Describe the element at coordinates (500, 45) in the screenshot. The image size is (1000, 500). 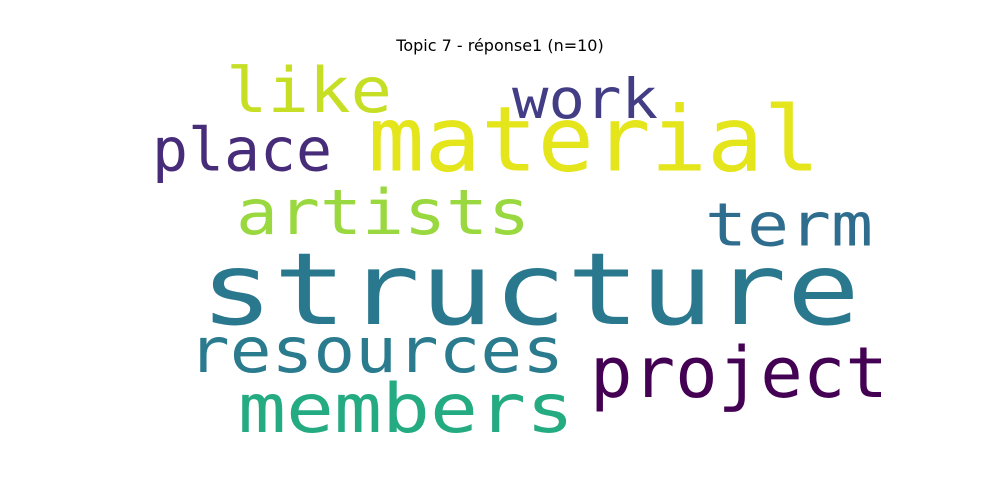
I see `figure-title: Topic 7 - réponse1 (n=10)` at that location.